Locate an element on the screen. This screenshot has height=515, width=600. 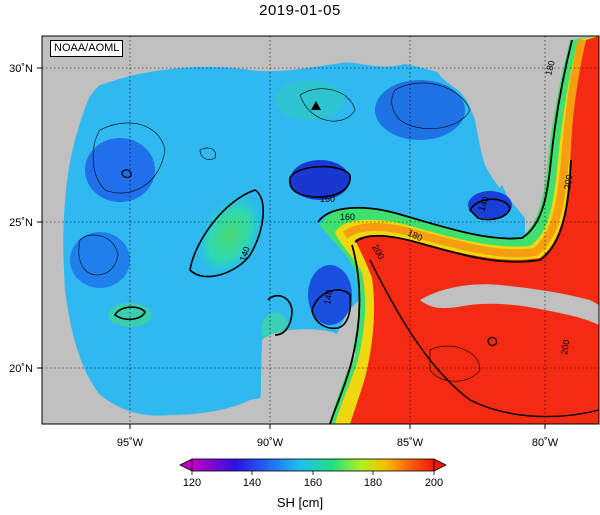
high-central is located at coordinates (230, 235).